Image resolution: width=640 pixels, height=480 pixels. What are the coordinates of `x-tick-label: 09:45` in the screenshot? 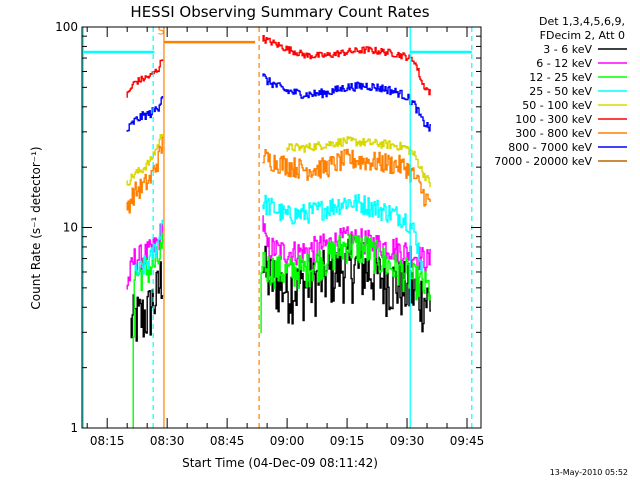 It's located at (467, 441).